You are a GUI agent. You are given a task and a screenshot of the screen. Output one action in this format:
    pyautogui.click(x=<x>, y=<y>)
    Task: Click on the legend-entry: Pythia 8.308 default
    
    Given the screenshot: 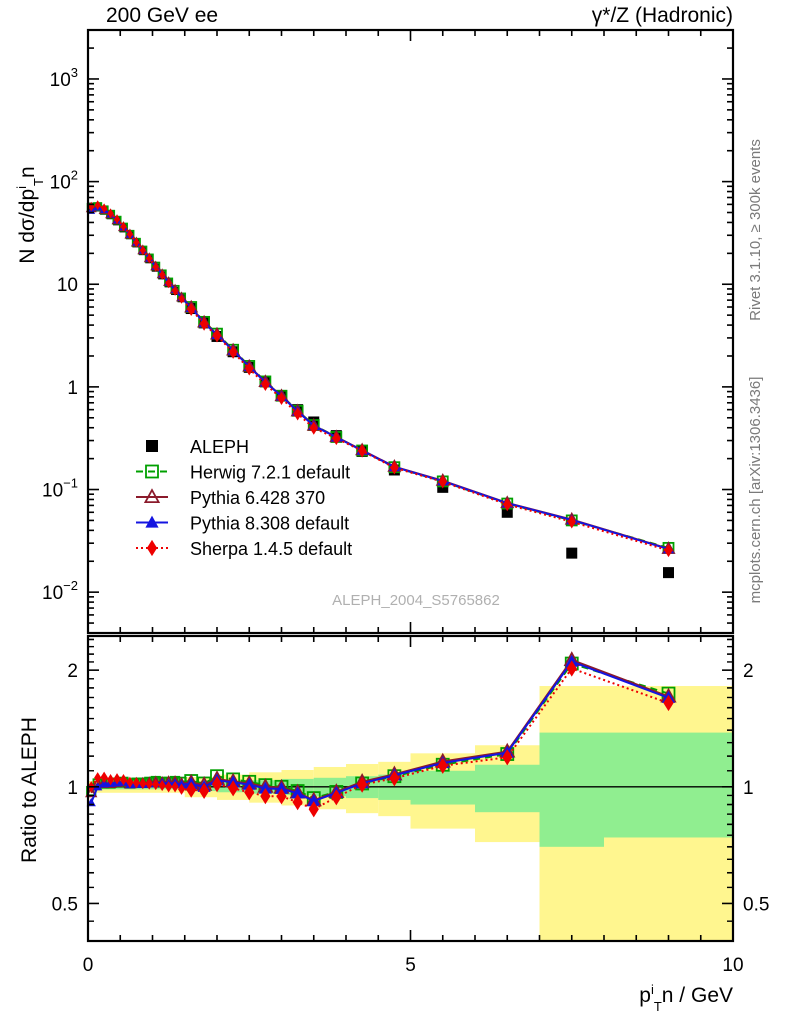 What is the action you would take?
    pyautogui.click(x=242, y=524)
    